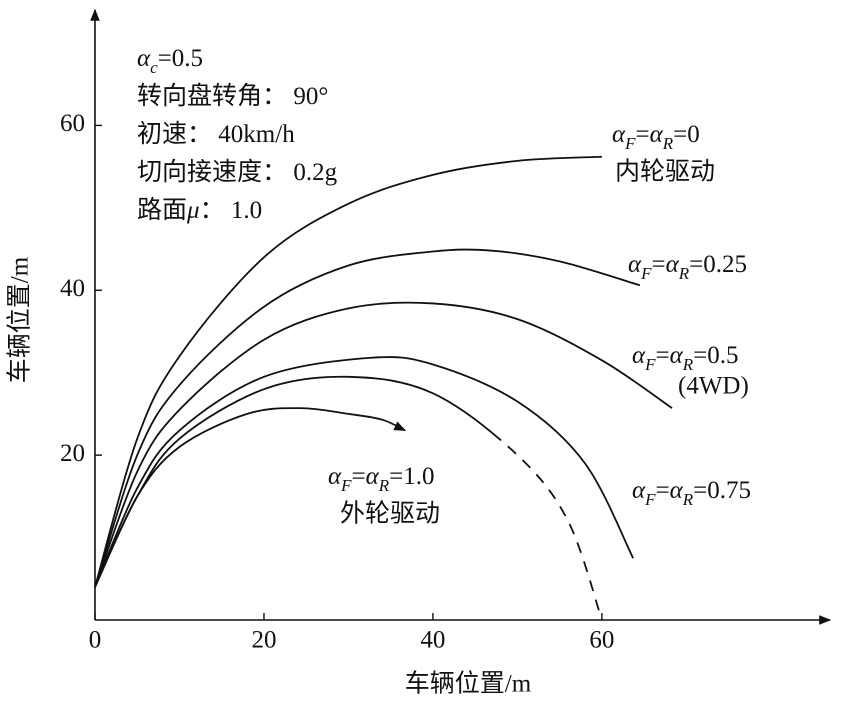 The image size is (841, 701). I want to click on y-axis-label: 车辆位置/m, so click(20, 319).